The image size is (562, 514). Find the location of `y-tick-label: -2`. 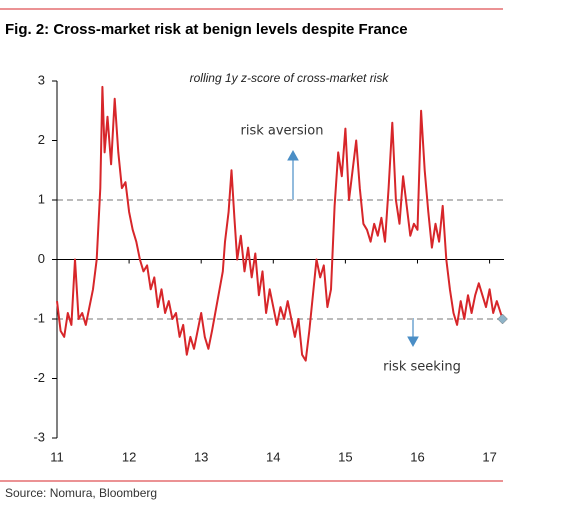

y-tick-label: -2 is located at coordinates (39, 377).